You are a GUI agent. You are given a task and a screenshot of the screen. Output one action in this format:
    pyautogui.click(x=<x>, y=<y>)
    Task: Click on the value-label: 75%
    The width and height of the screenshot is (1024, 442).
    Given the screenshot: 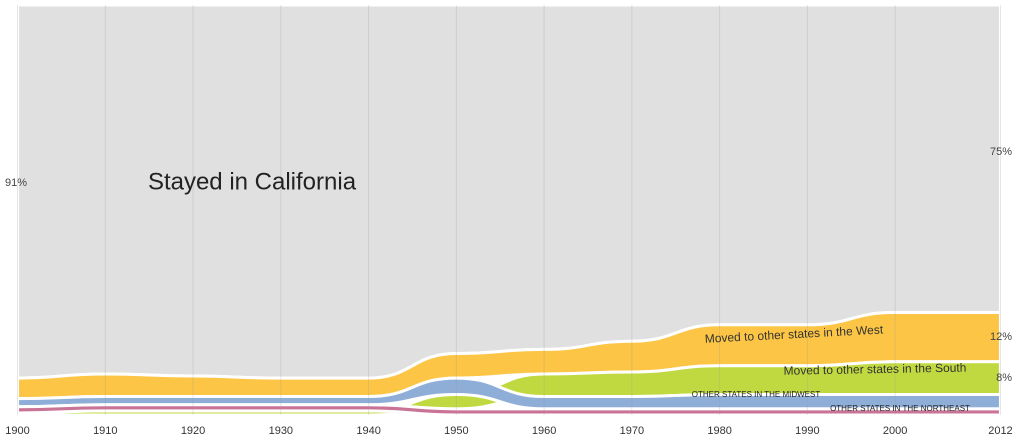 What is the action you would take?
    pyautogui.click(x=1001, y=152)
    